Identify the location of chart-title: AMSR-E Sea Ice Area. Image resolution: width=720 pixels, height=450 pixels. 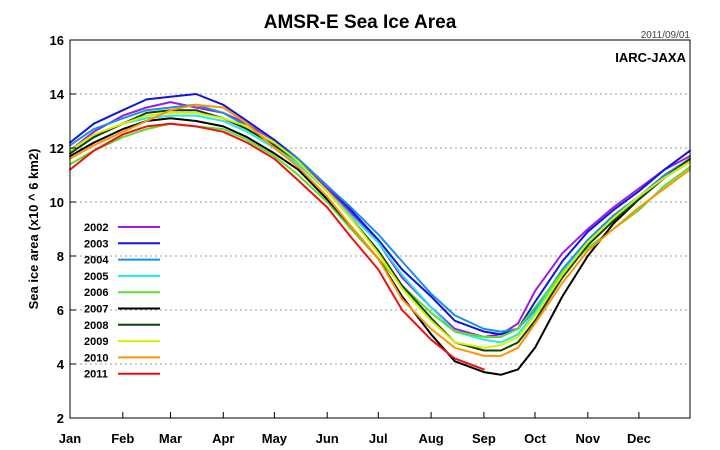
(360, 22).